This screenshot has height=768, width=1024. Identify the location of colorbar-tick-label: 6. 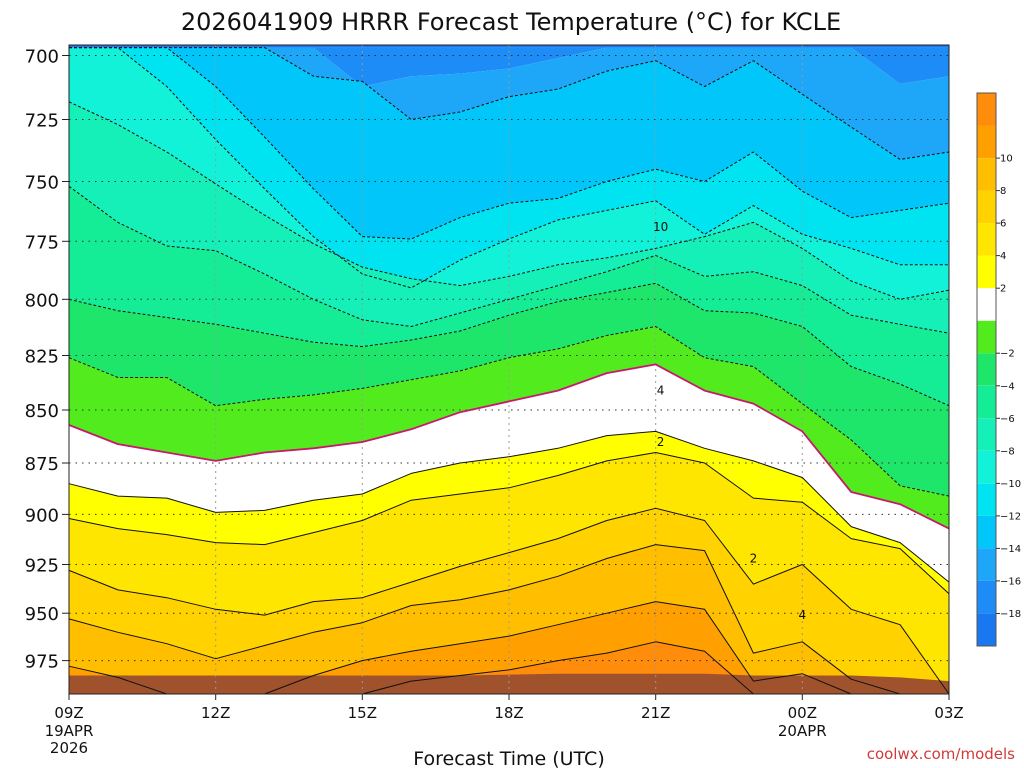
(1003, 224).